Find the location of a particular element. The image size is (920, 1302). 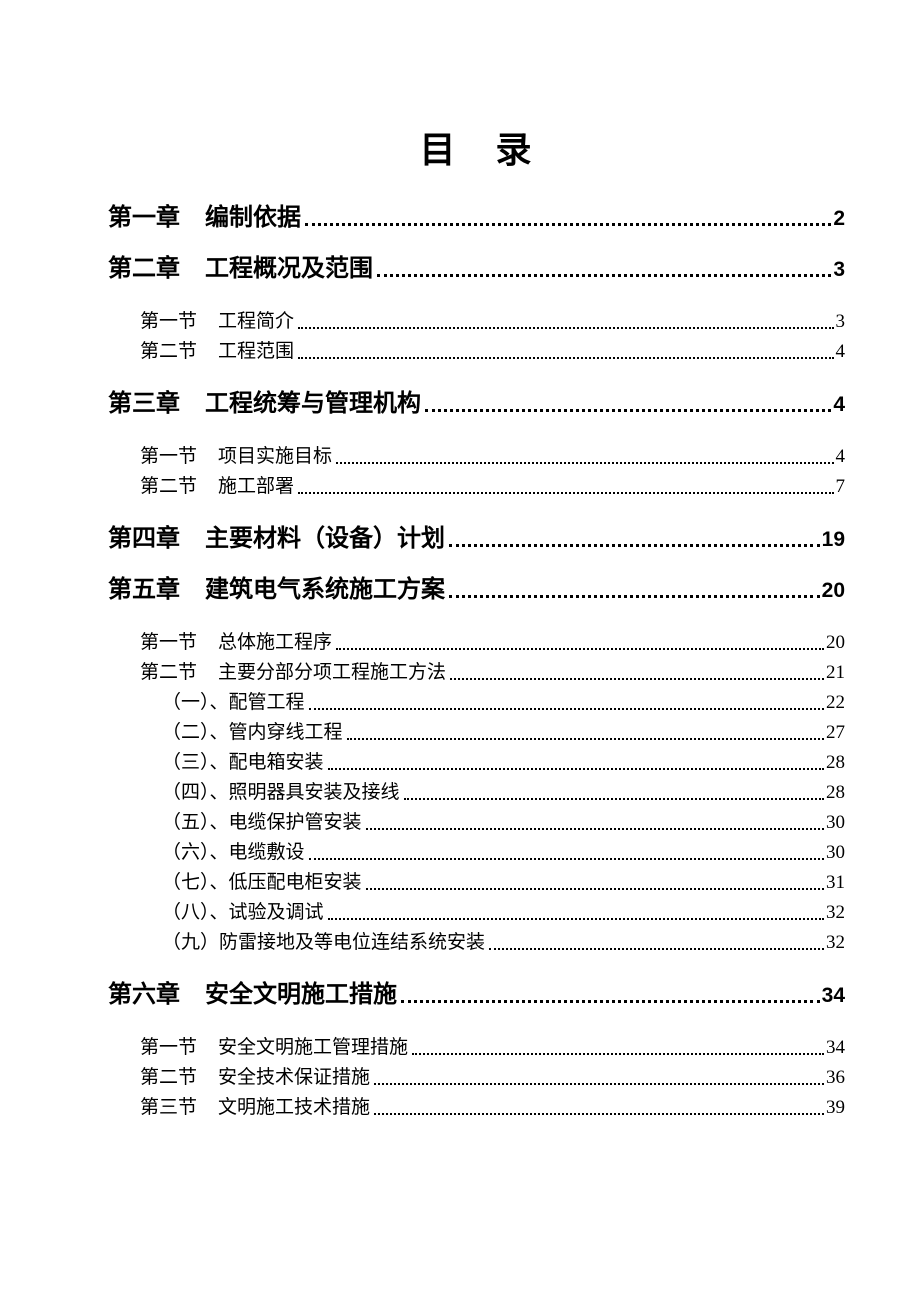

toc-entry-title: 照明器具安装及接线 is located at coordinates (314, 792).